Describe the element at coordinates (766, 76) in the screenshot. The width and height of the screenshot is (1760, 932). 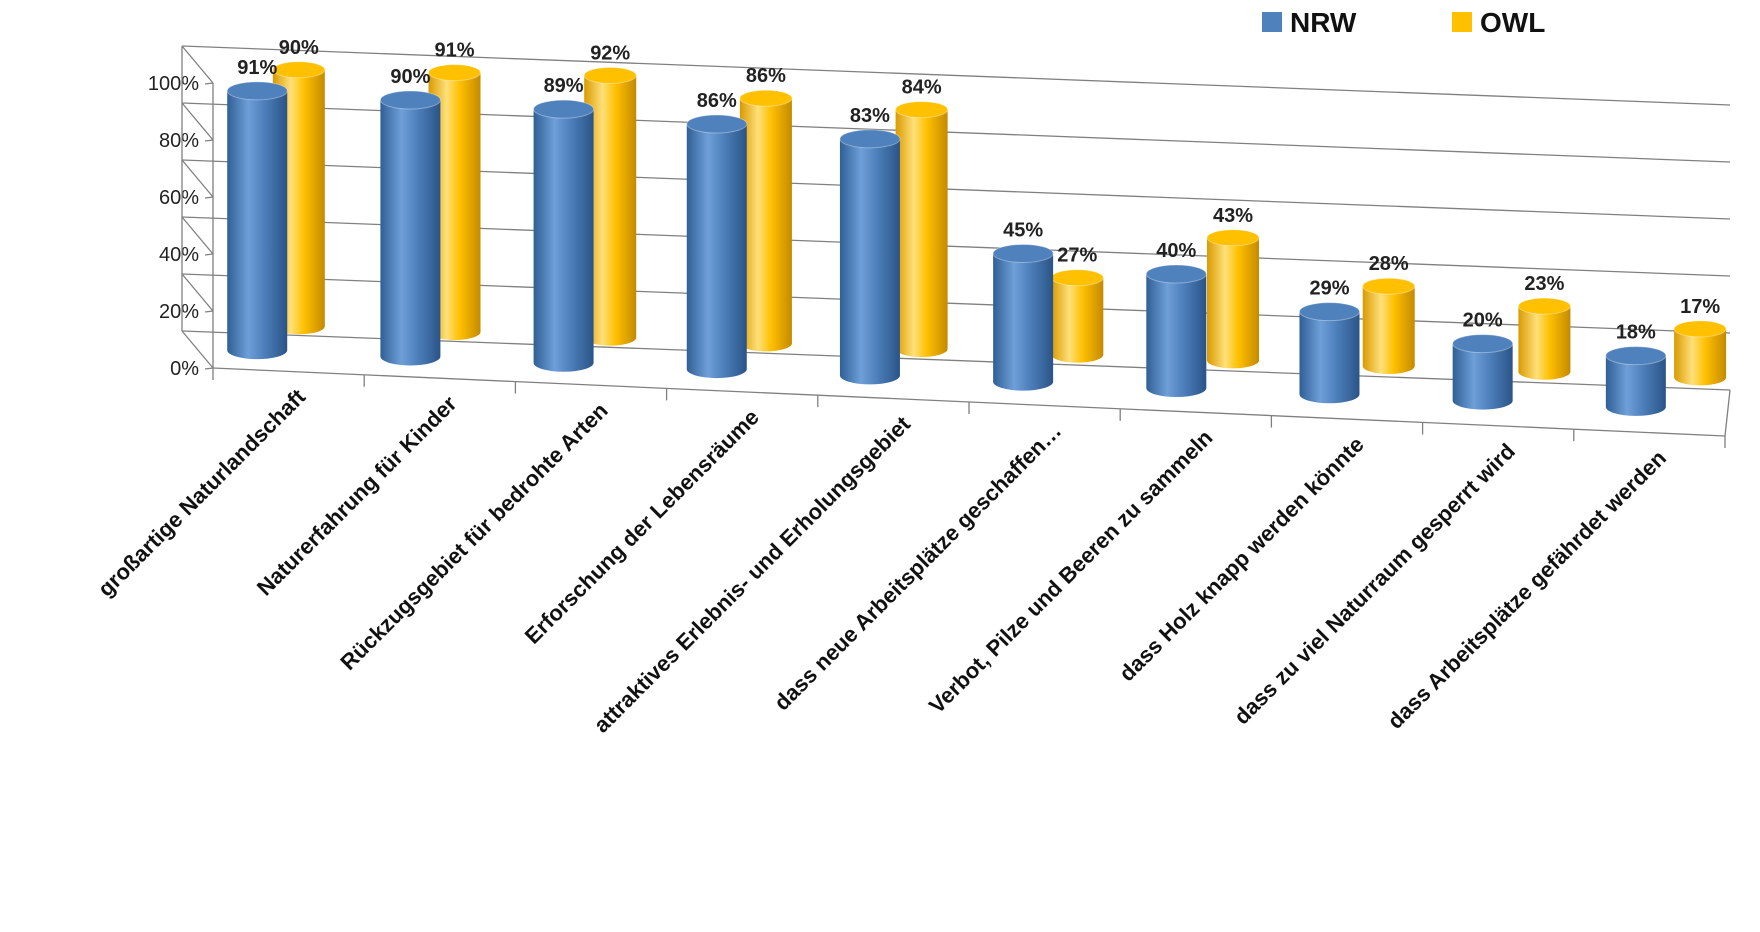
I see `data-label-owl: 86%` at that location.